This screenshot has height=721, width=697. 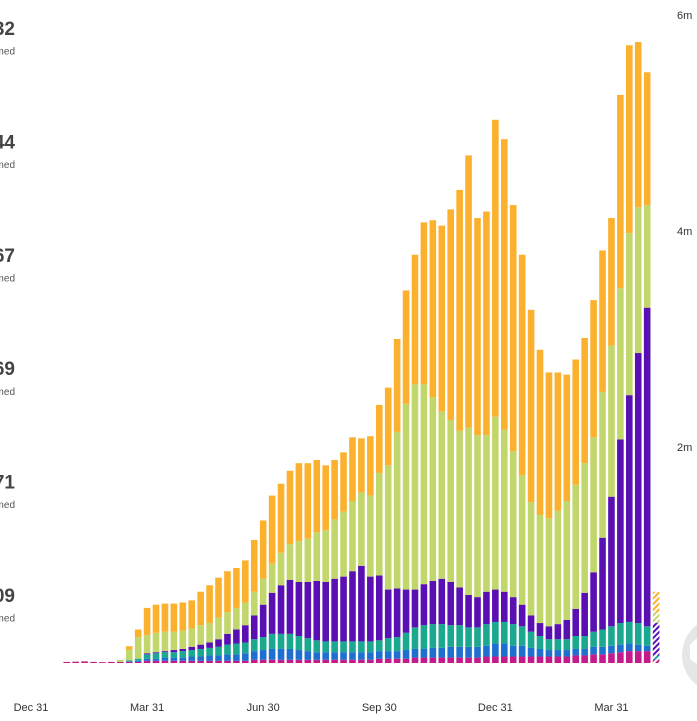 I want to click on side-value: 09, so click(x=7, y=596).